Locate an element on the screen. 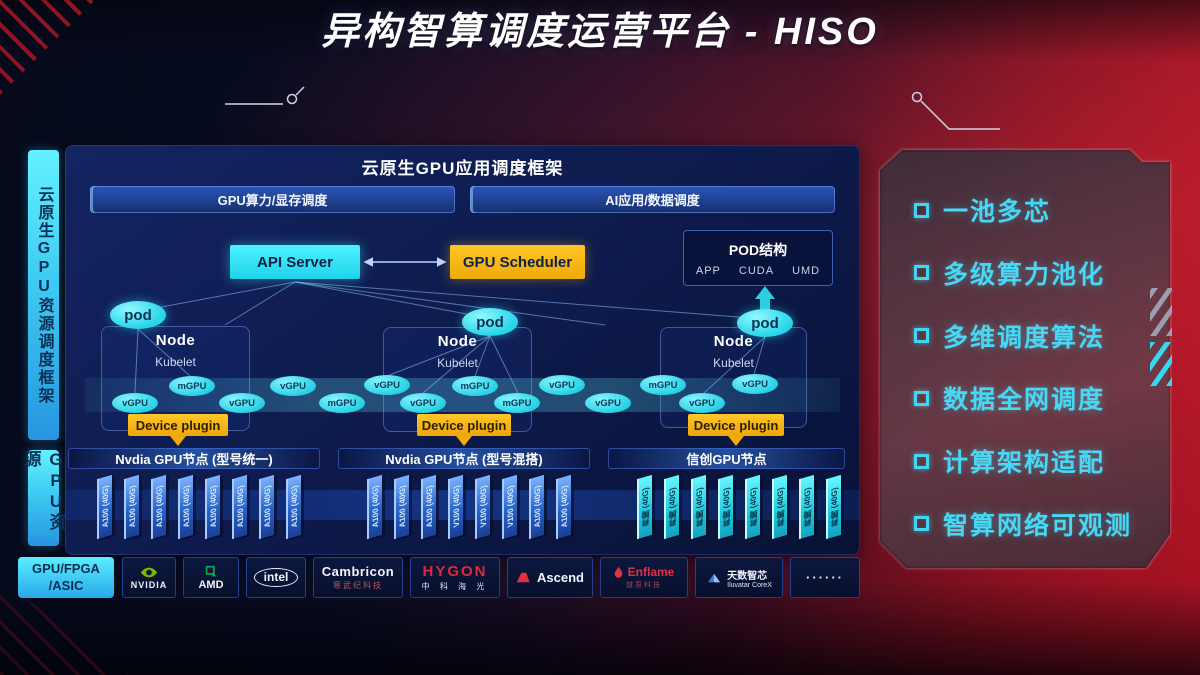 Image resolution: width=1200 pixels, height=675 pixels. hatch-decoration-gray is located at coordinates (1161, 312).